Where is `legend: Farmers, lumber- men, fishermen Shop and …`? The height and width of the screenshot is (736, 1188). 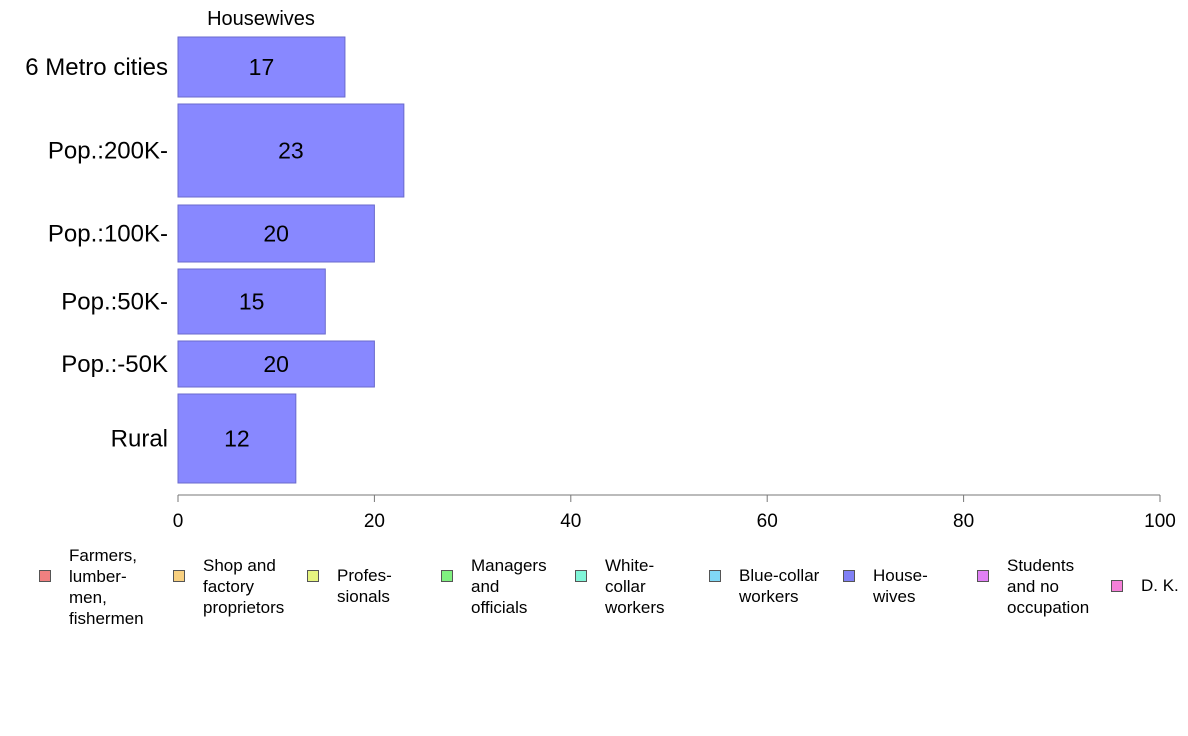
legend: Farmers, lumber- men, fishermen Shop and … is located at coordinates (594, 595).